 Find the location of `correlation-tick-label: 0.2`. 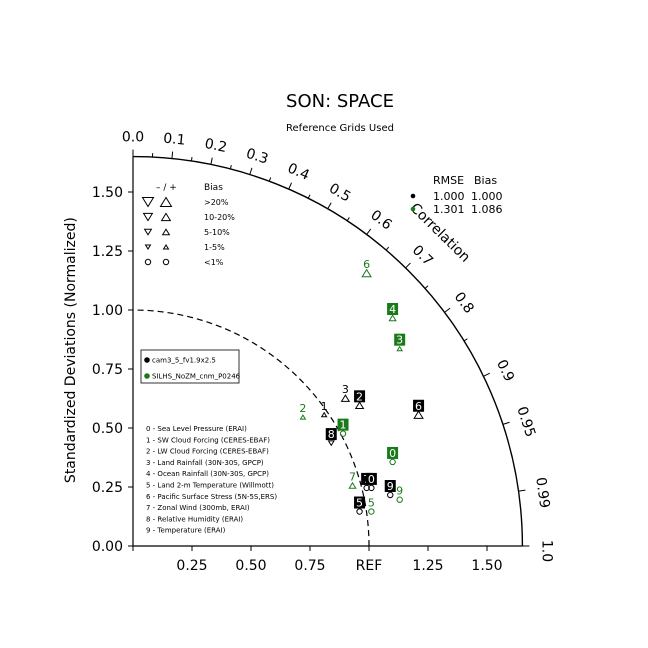

correlation-tick-label: 0.2 is located at coordinates (215, 146).